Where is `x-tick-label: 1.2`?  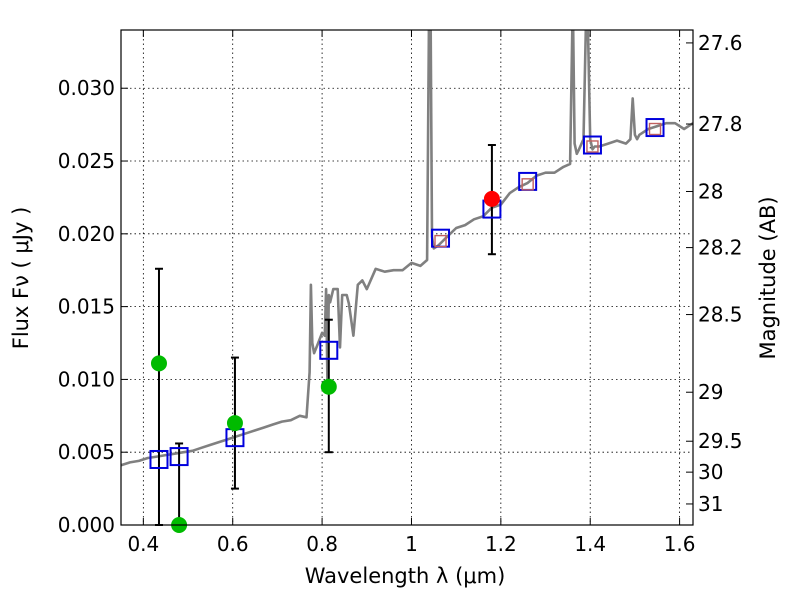 x-tick-label: 1.2 is located at coordinates (501, 544).